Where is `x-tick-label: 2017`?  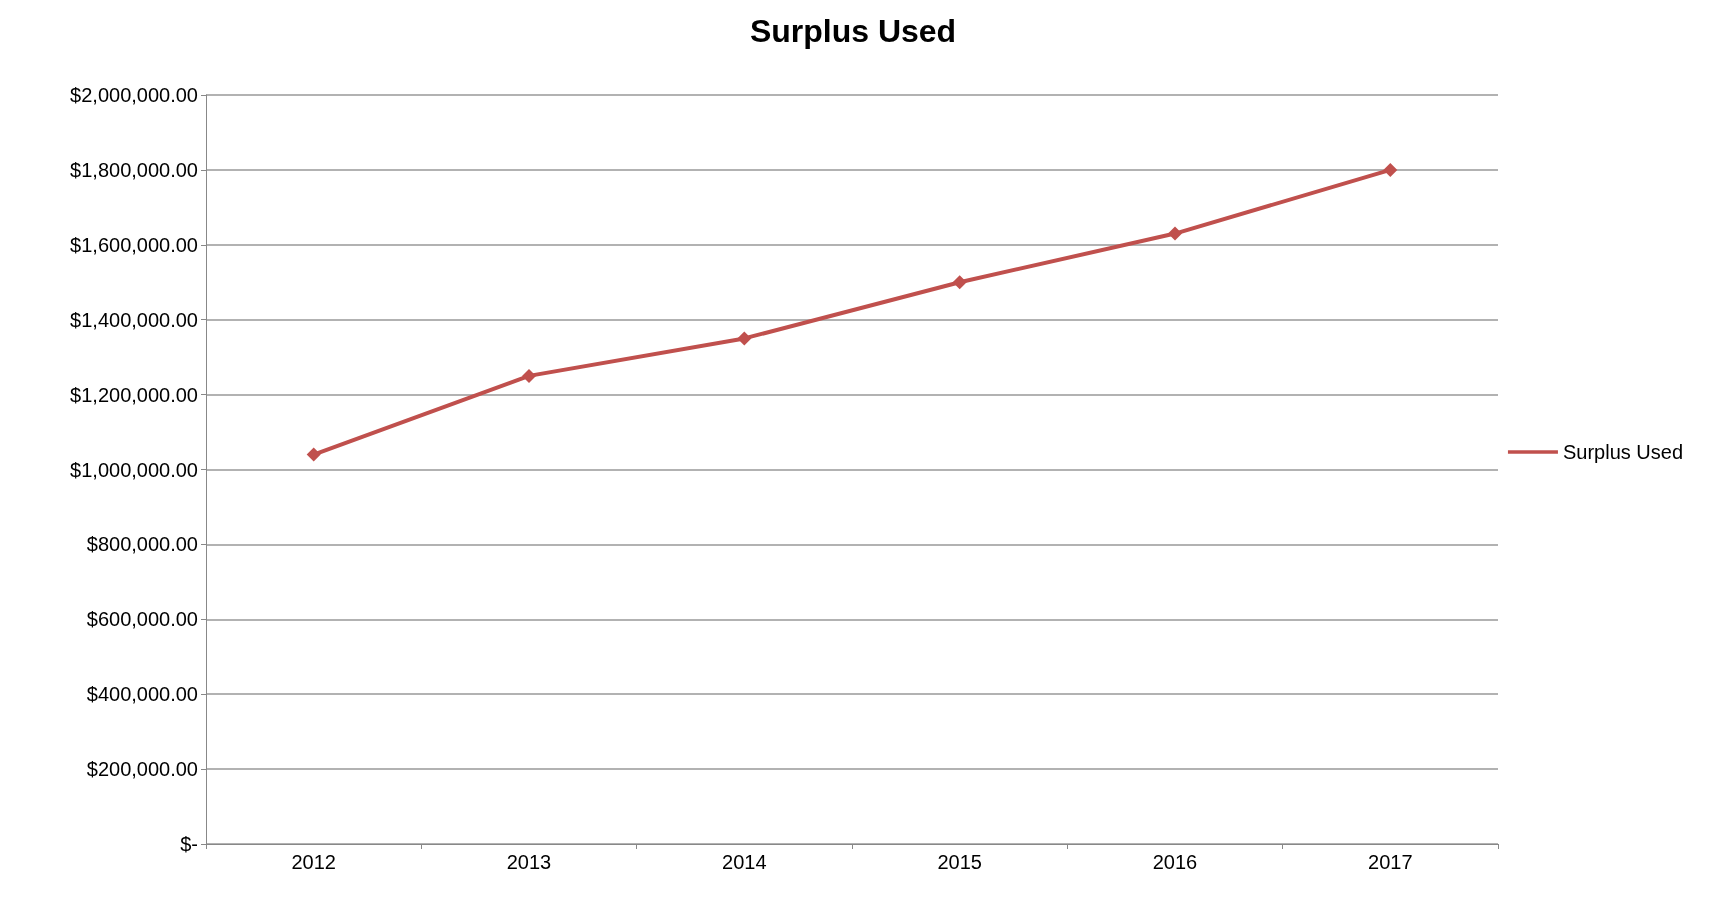 x-tick-label: 2017 is located at coordinates (1390, 862).